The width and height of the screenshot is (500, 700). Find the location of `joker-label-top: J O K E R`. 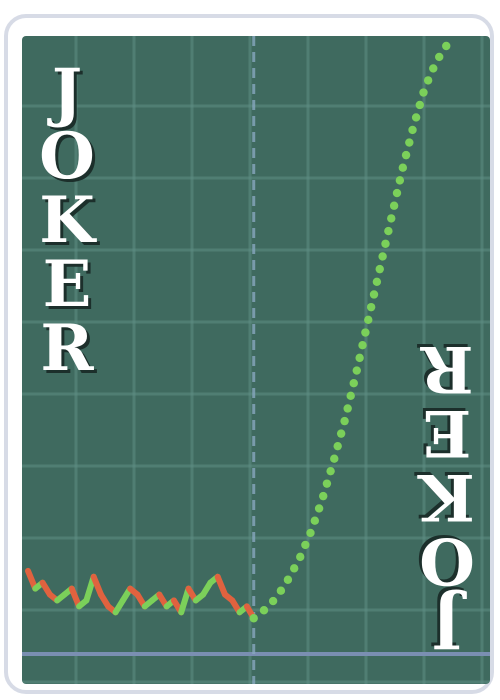

joker-label-top: J O K E R is located at coordinates (67, 221).